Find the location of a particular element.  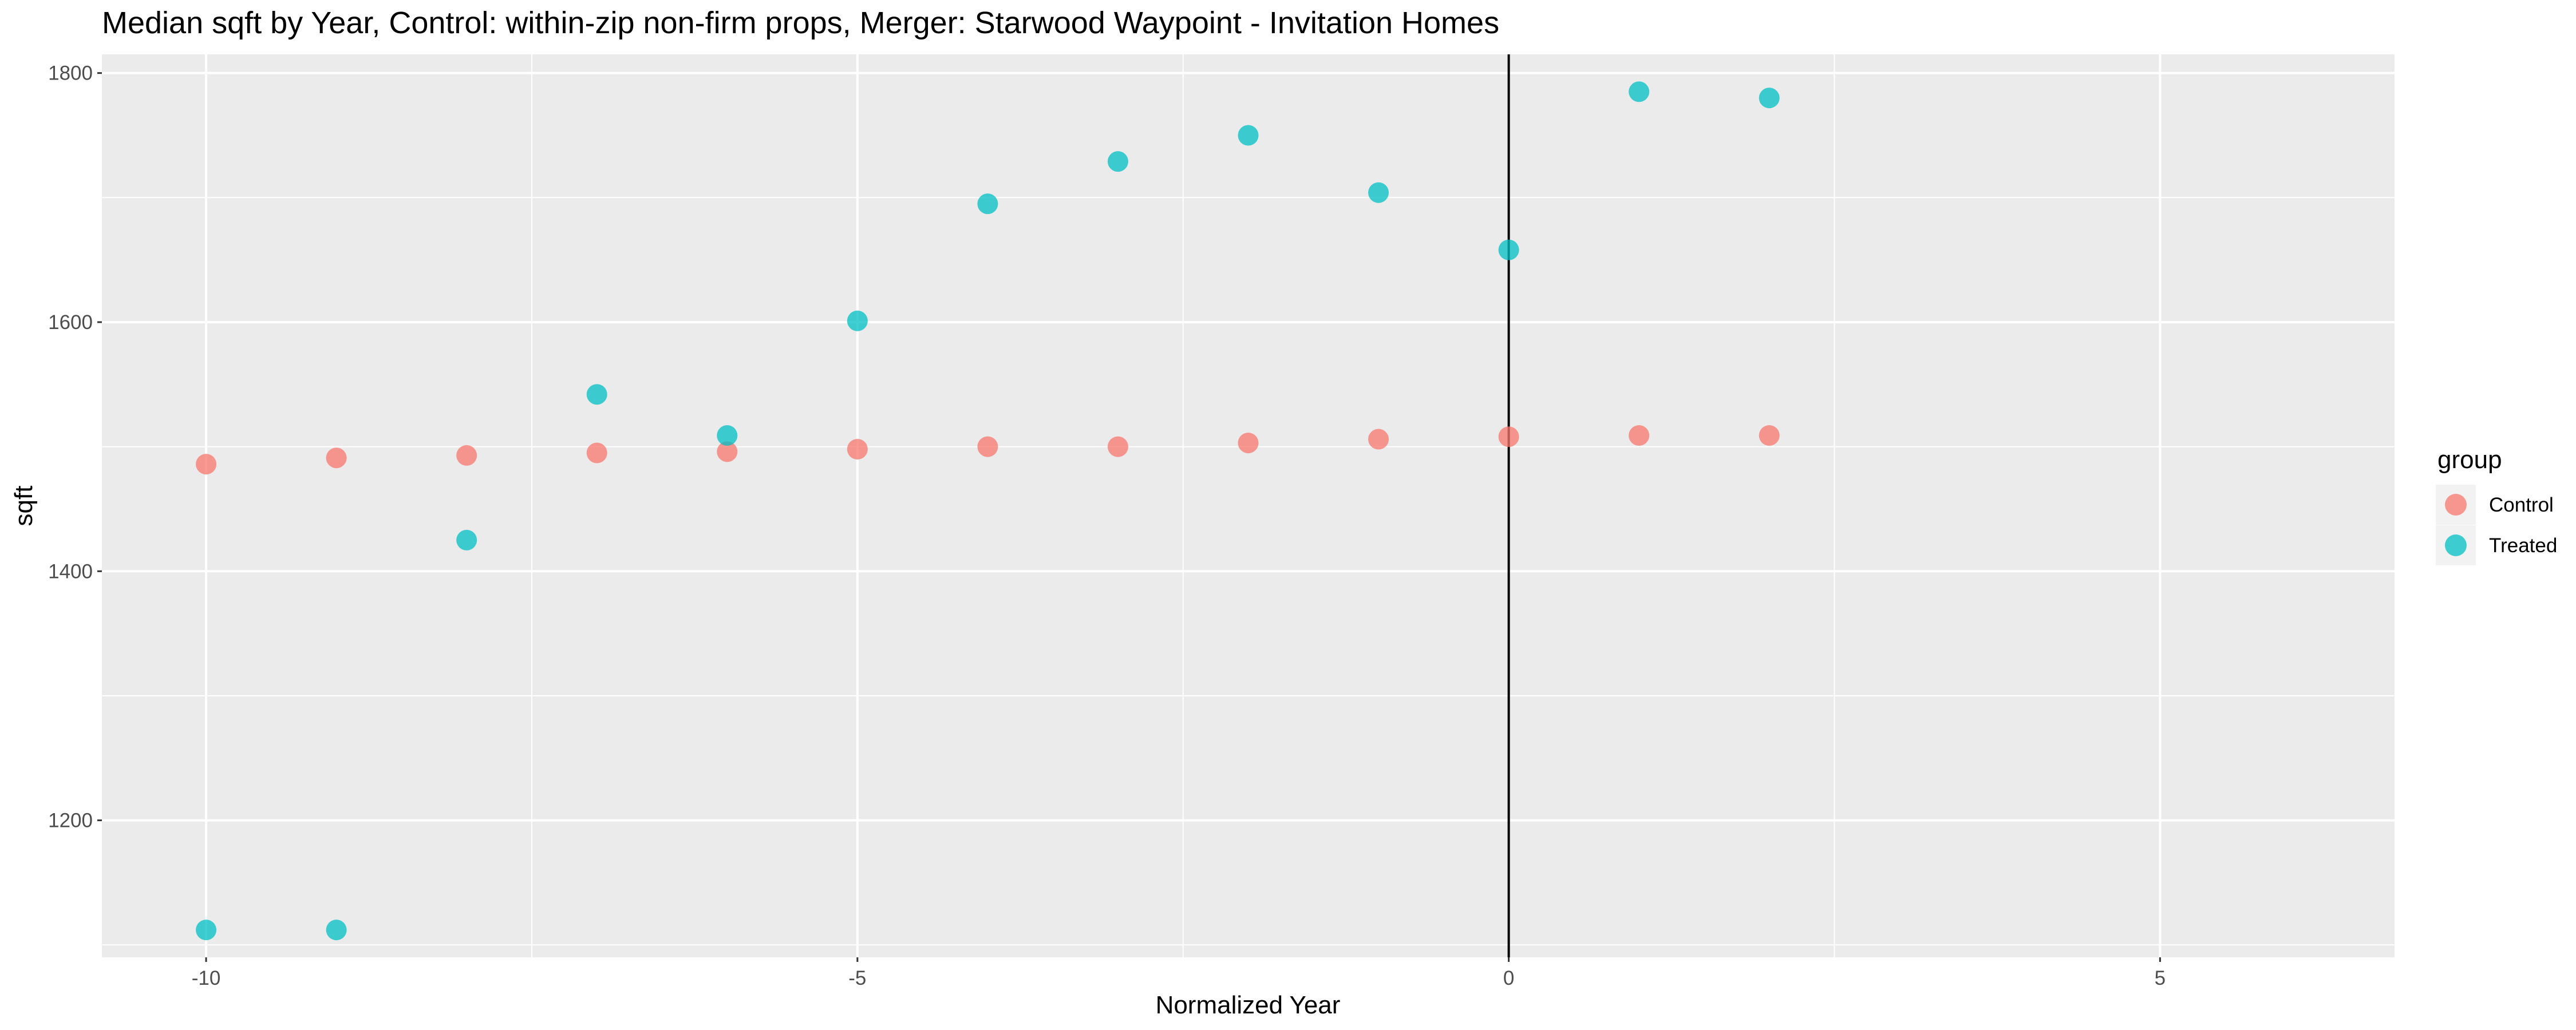

x-axis: -10 -5 0 5 is located at coordinates (1179, 973).